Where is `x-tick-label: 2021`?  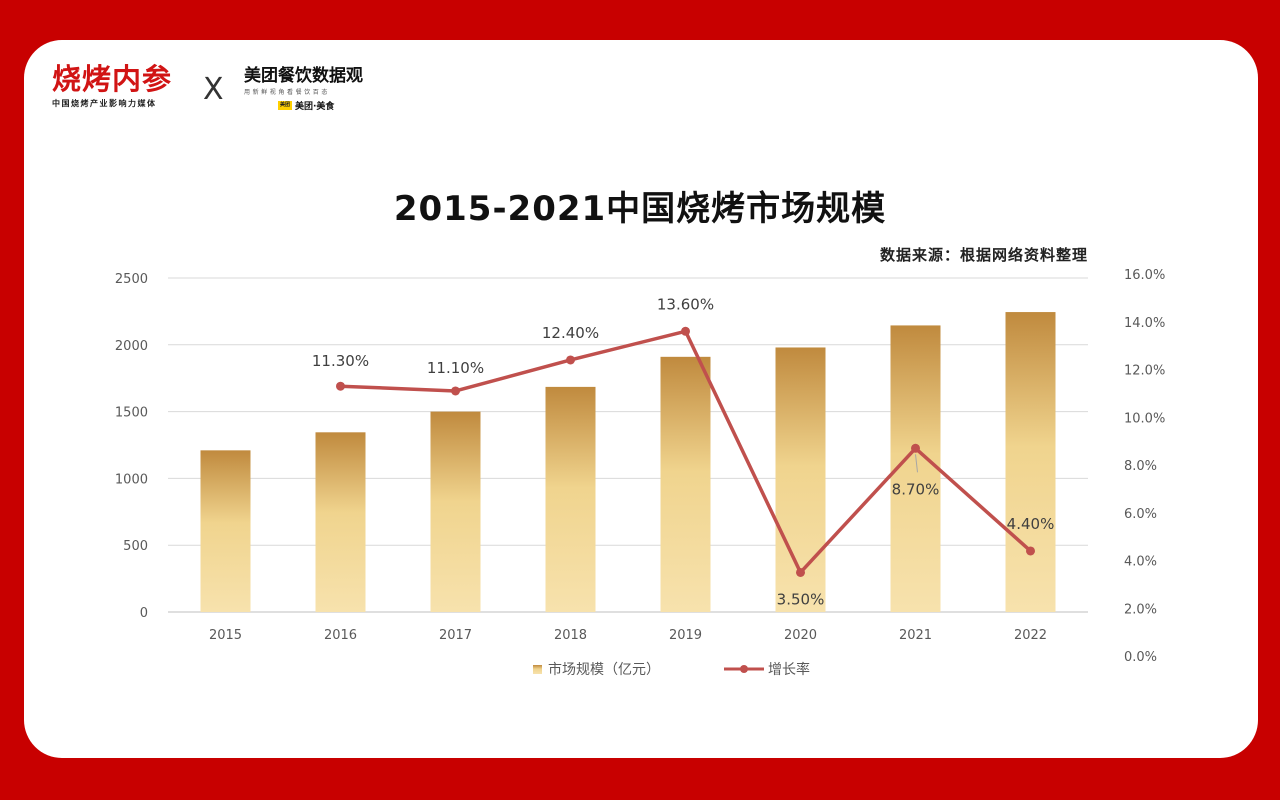 x-tick-label: 2021 is located at coordinates (915, 635).